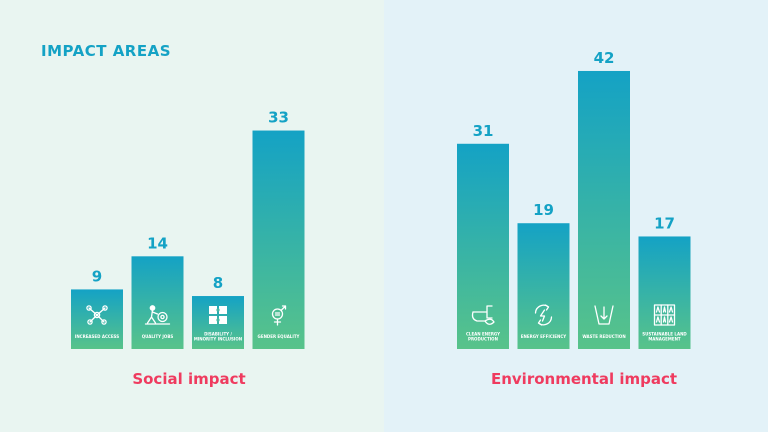 The width and height of the screenshot is (768, 432). Describe the element at coordinates (664, 315) in the screenshot. I see `land-grid-icon` at that location.